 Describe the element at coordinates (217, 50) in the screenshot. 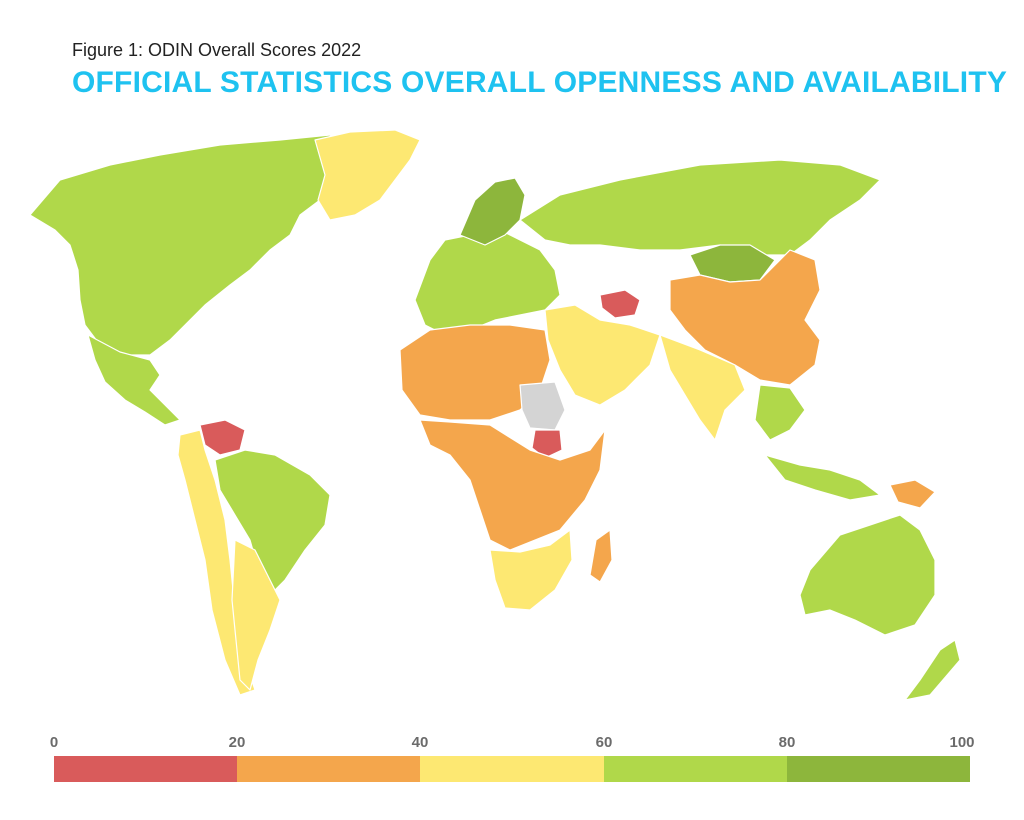

I see `figure-label: Figure 1: ODIN Overall Scores 2022` at that location.